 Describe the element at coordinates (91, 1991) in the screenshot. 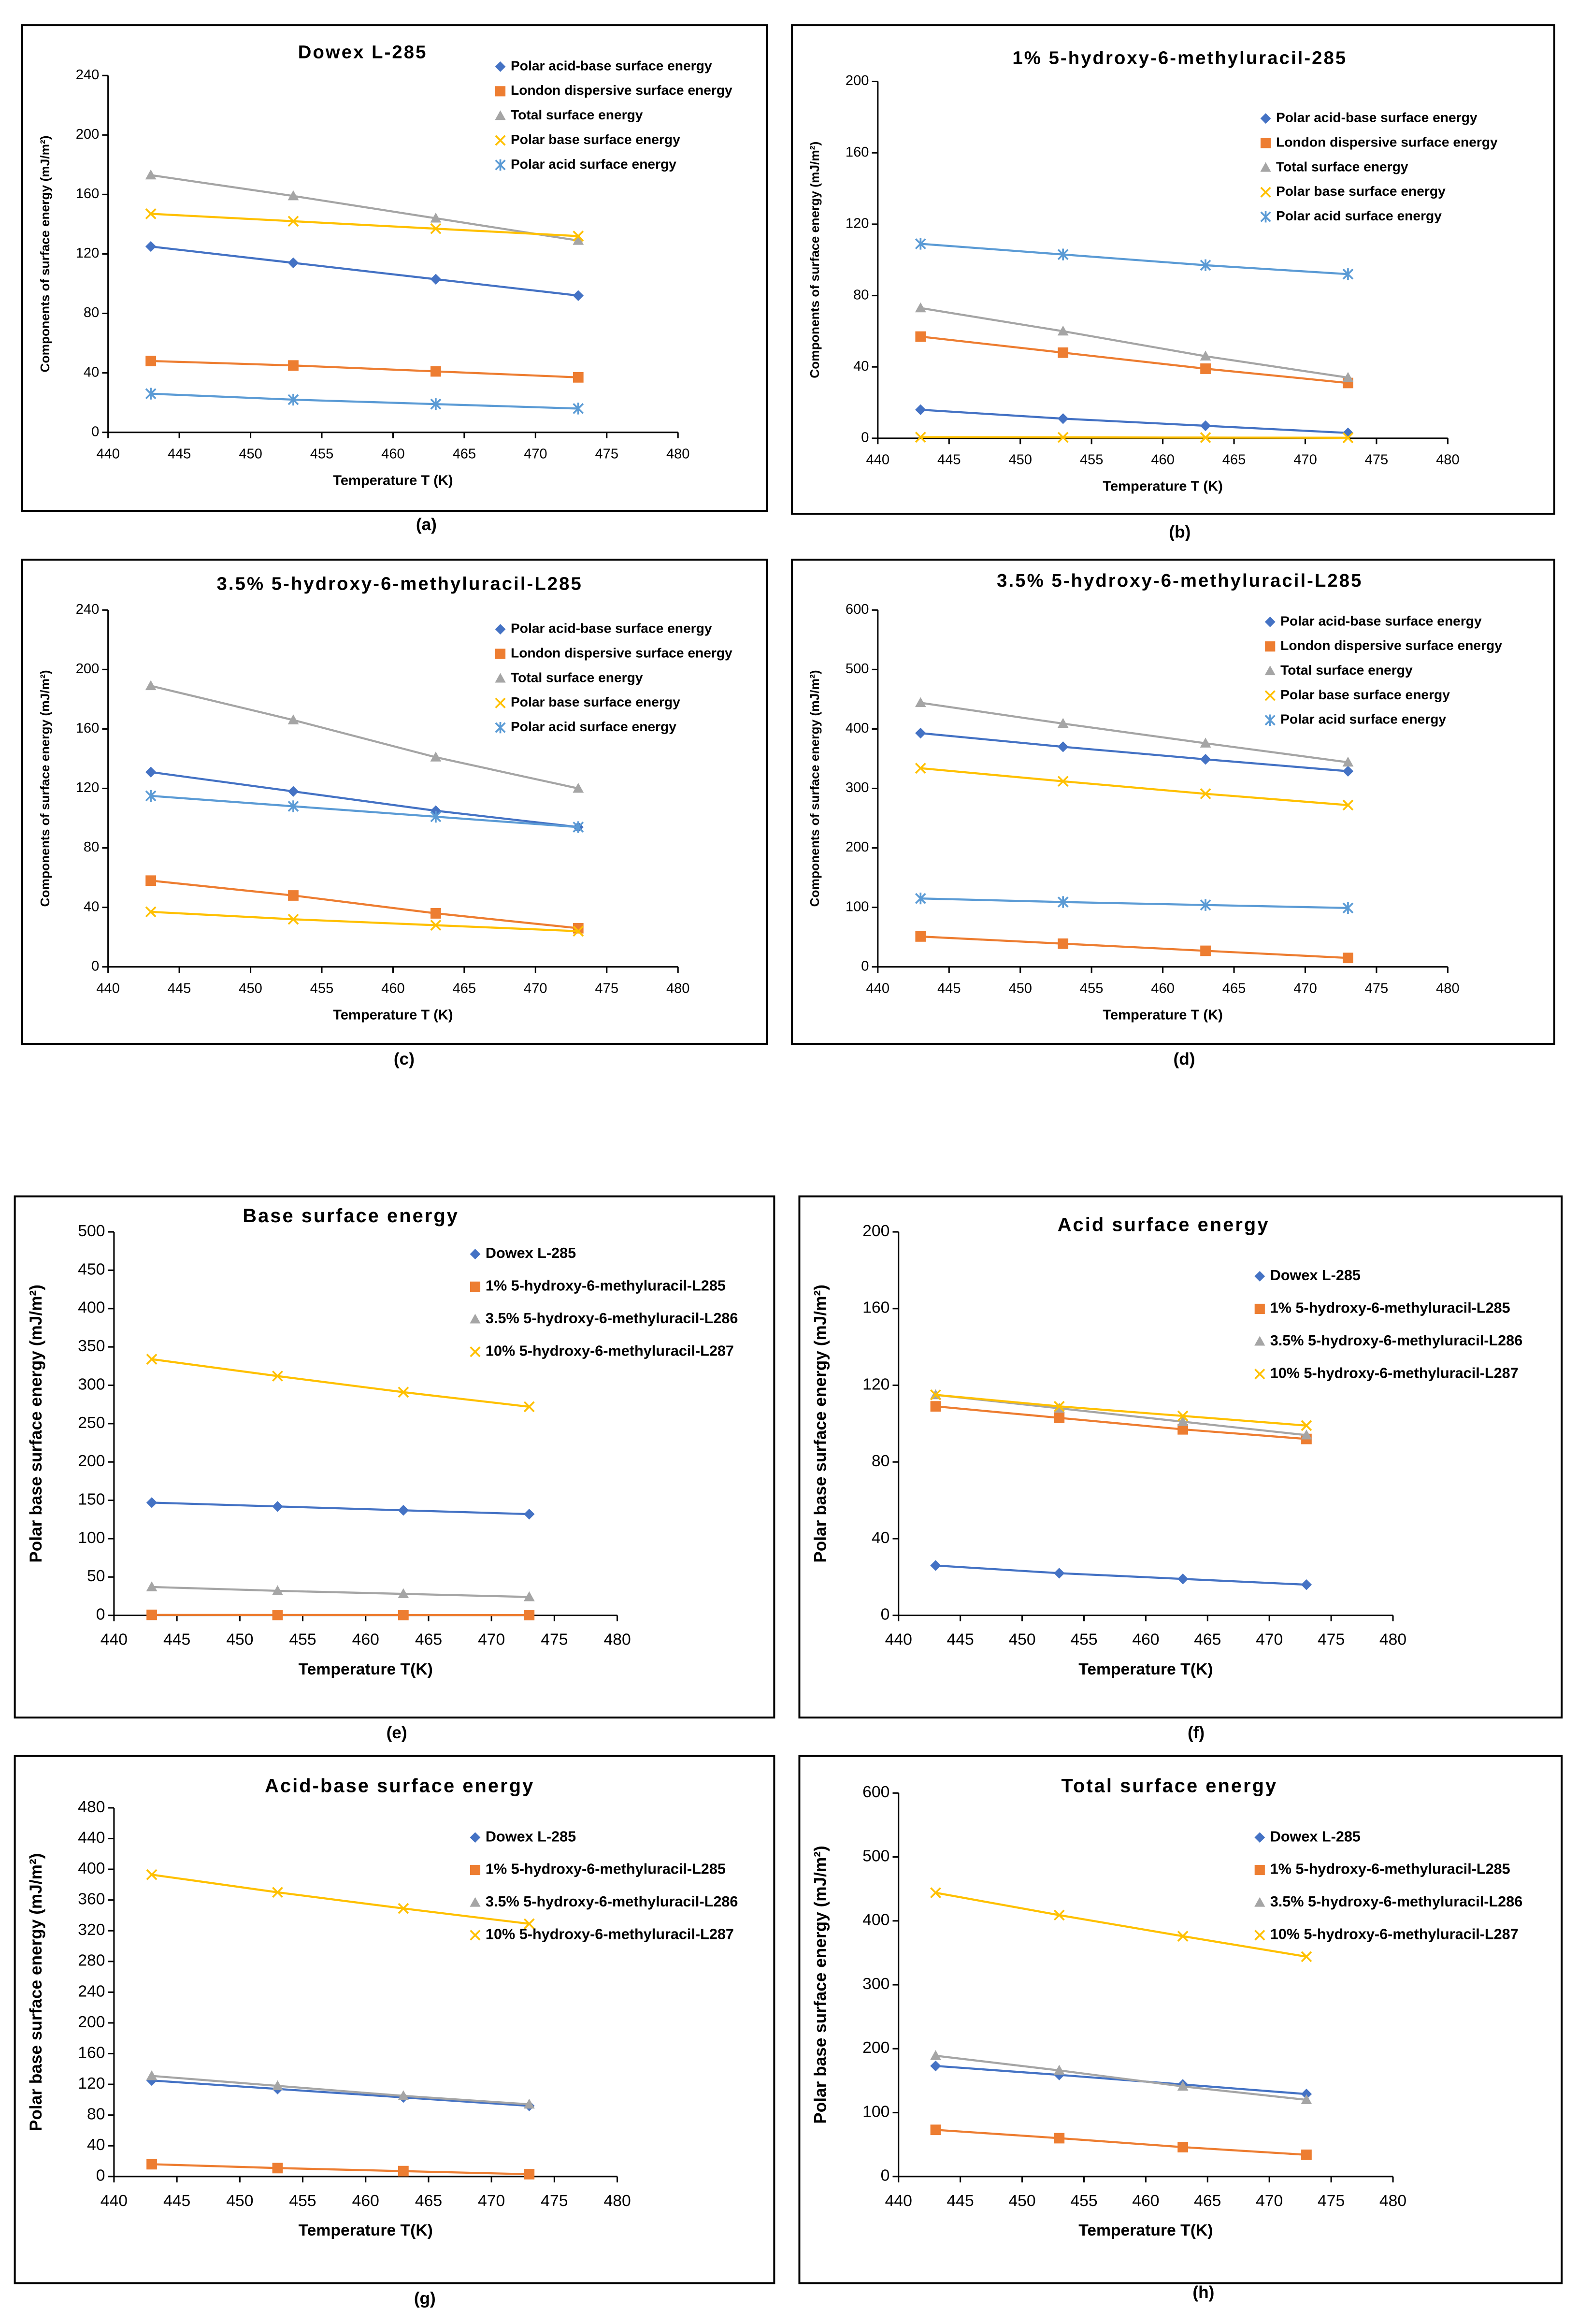

I see `y-tick-label: 240` at that location.